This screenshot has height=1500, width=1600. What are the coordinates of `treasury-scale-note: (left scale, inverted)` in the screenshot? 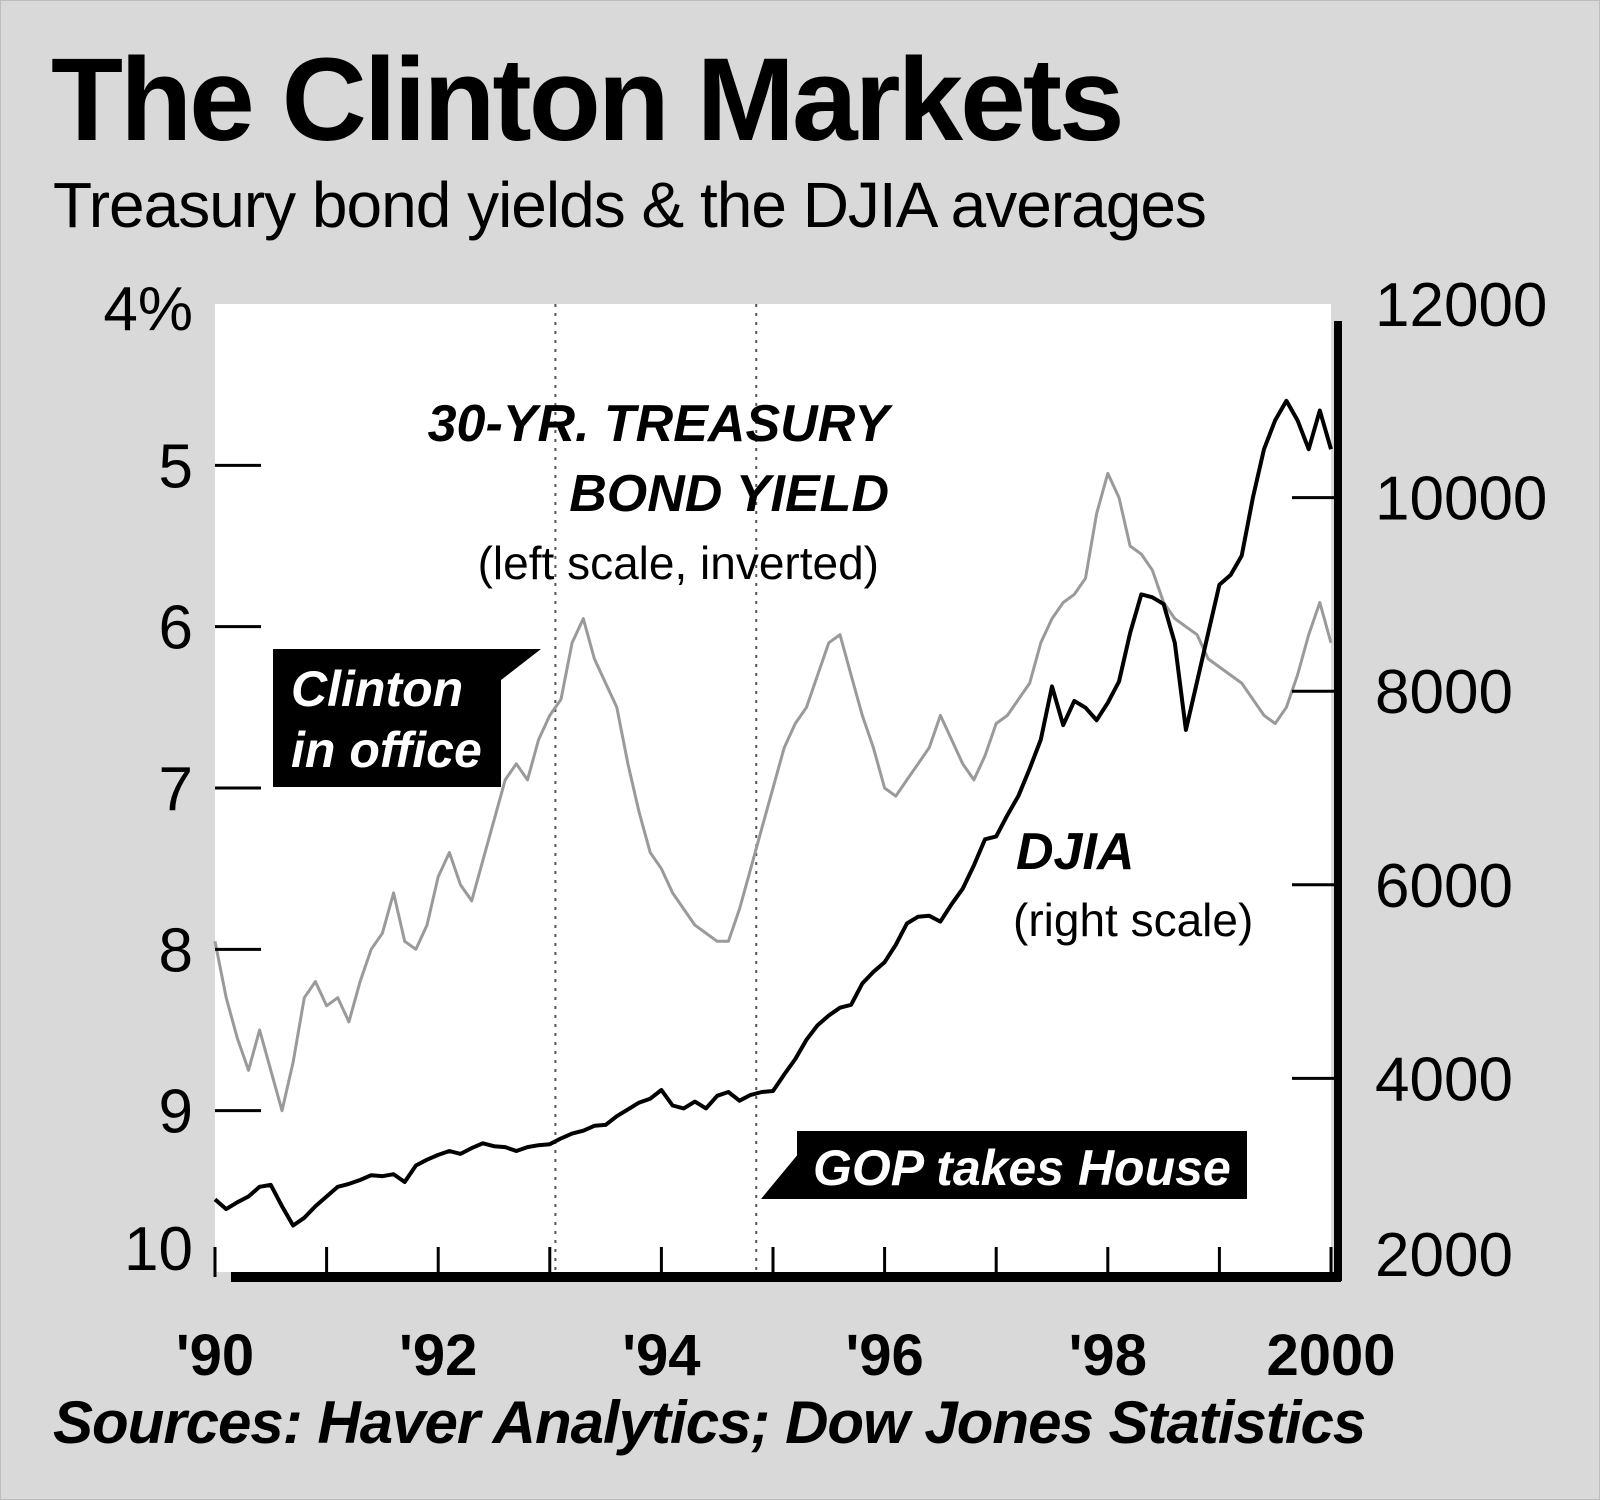 It's located at (678, 563).